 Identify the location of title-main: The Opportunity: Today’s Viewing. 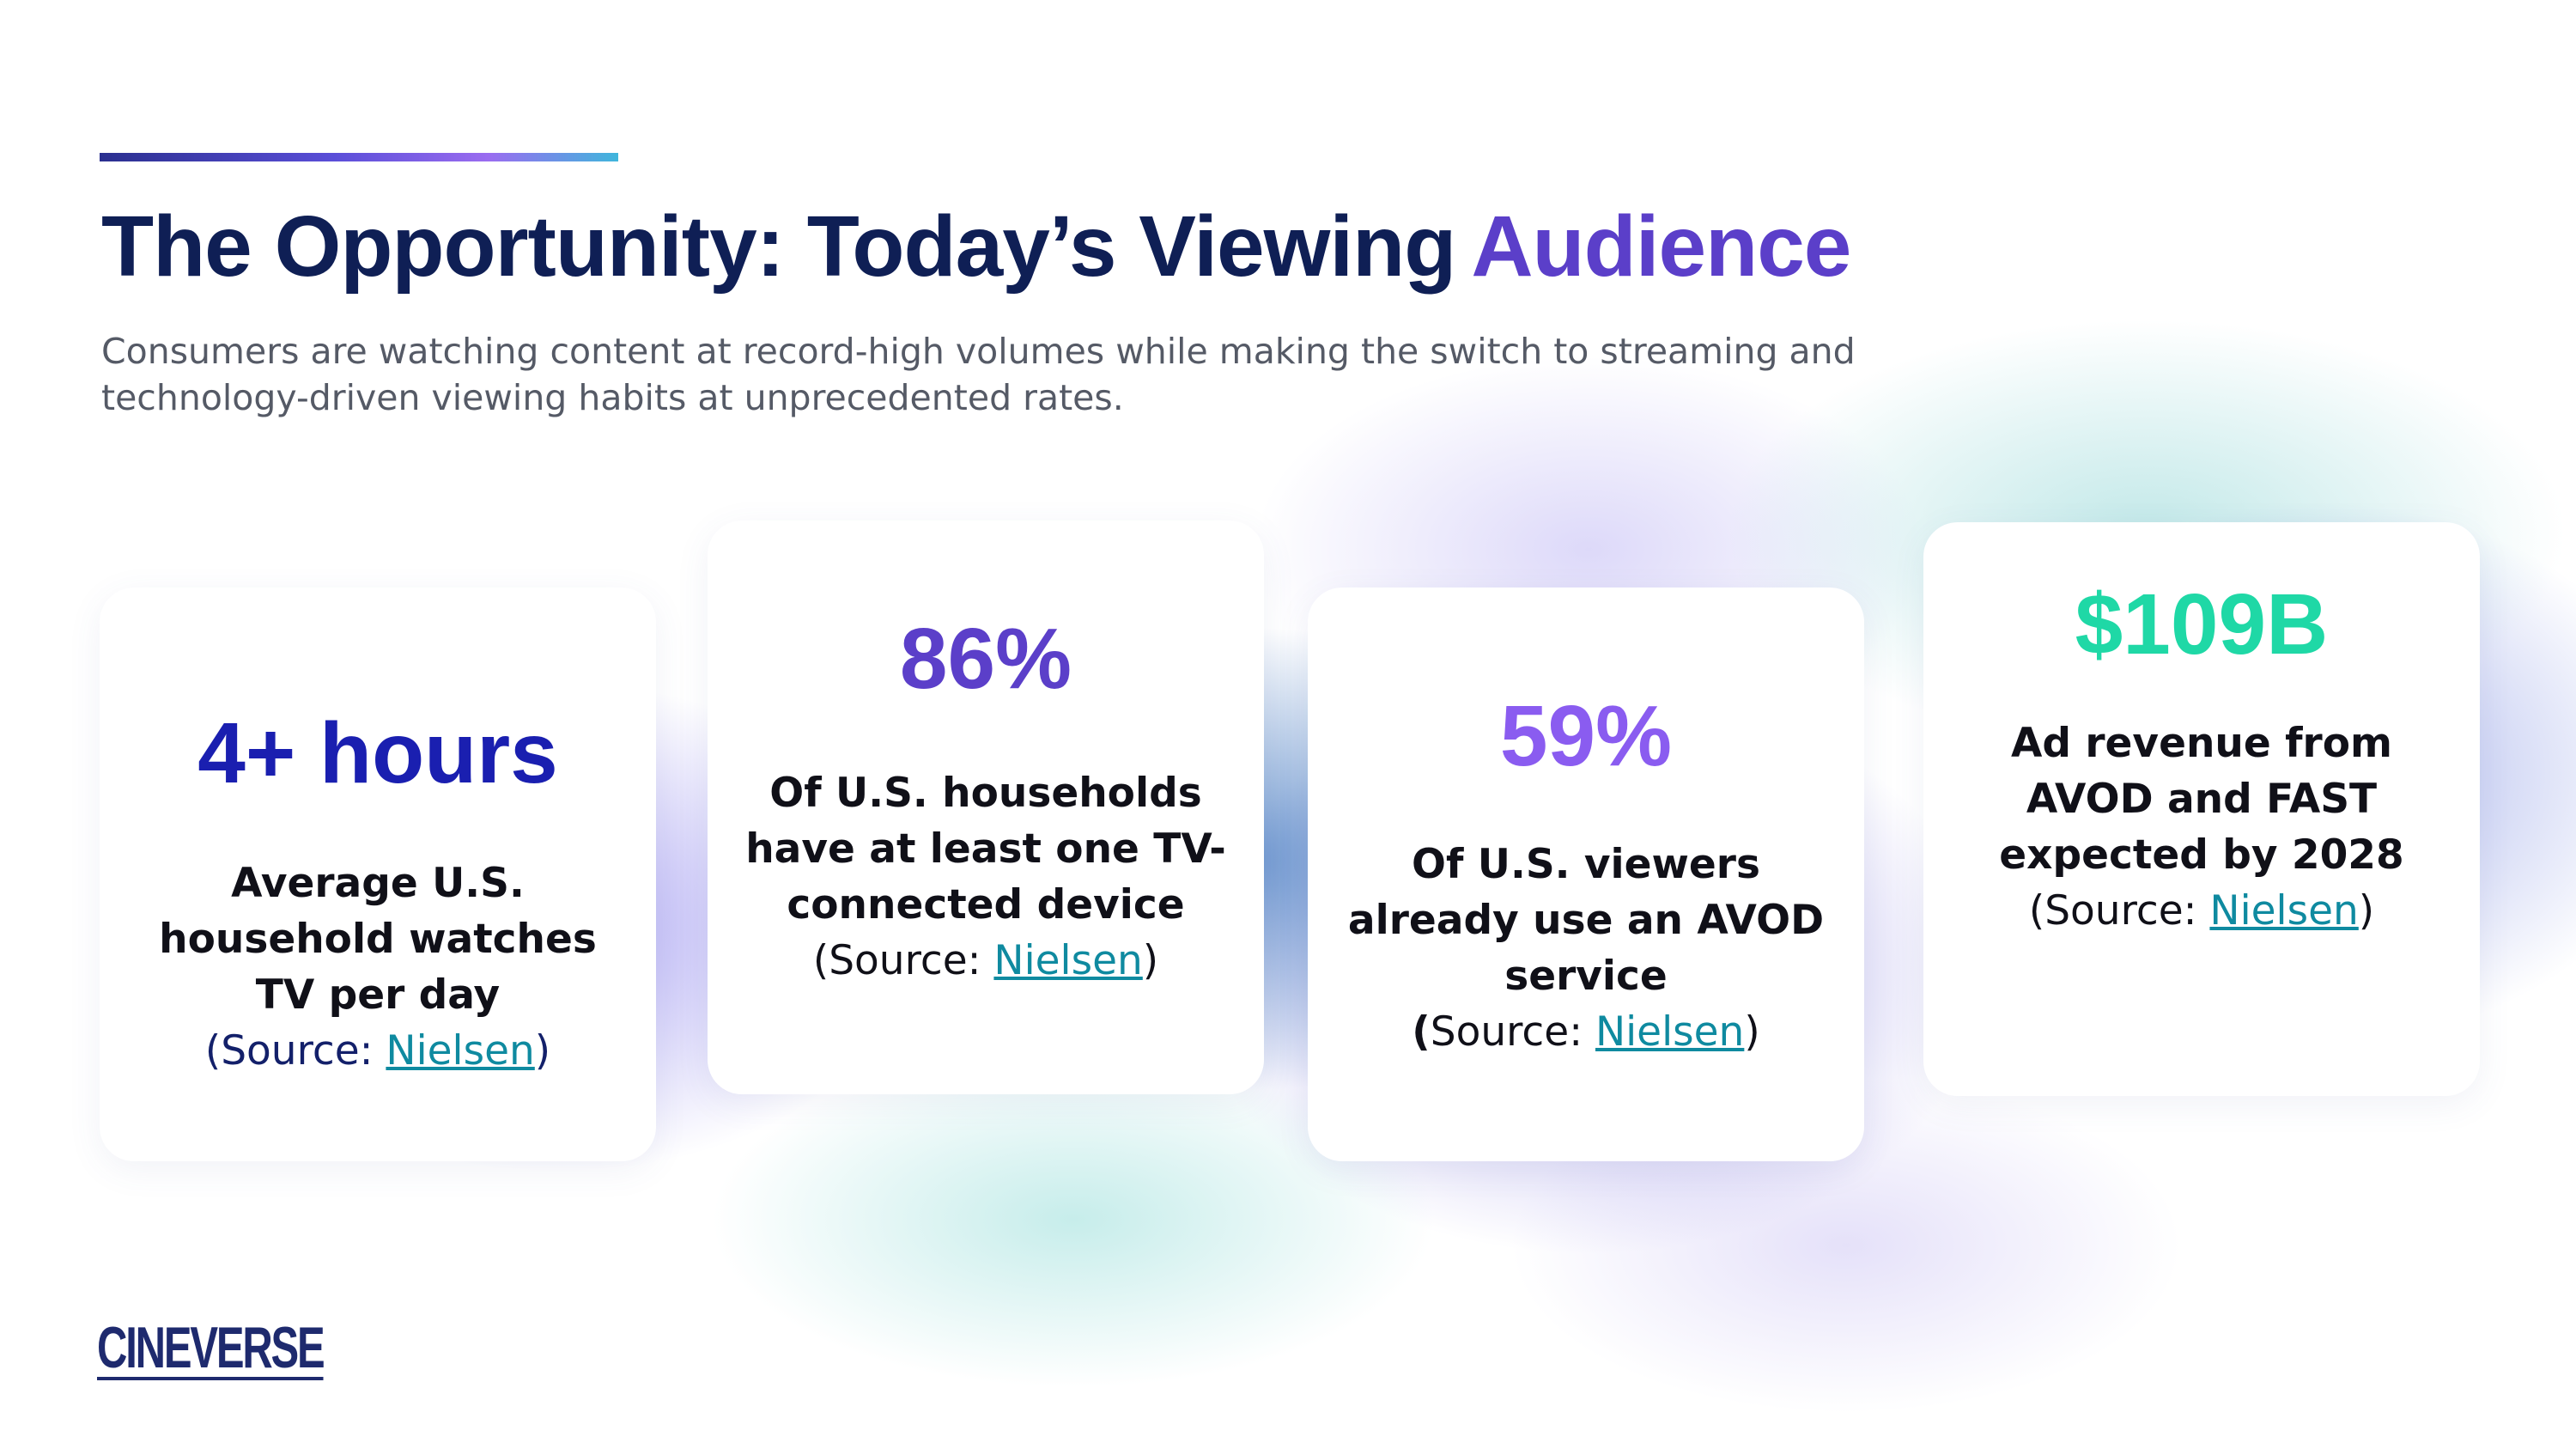
(779, 246).